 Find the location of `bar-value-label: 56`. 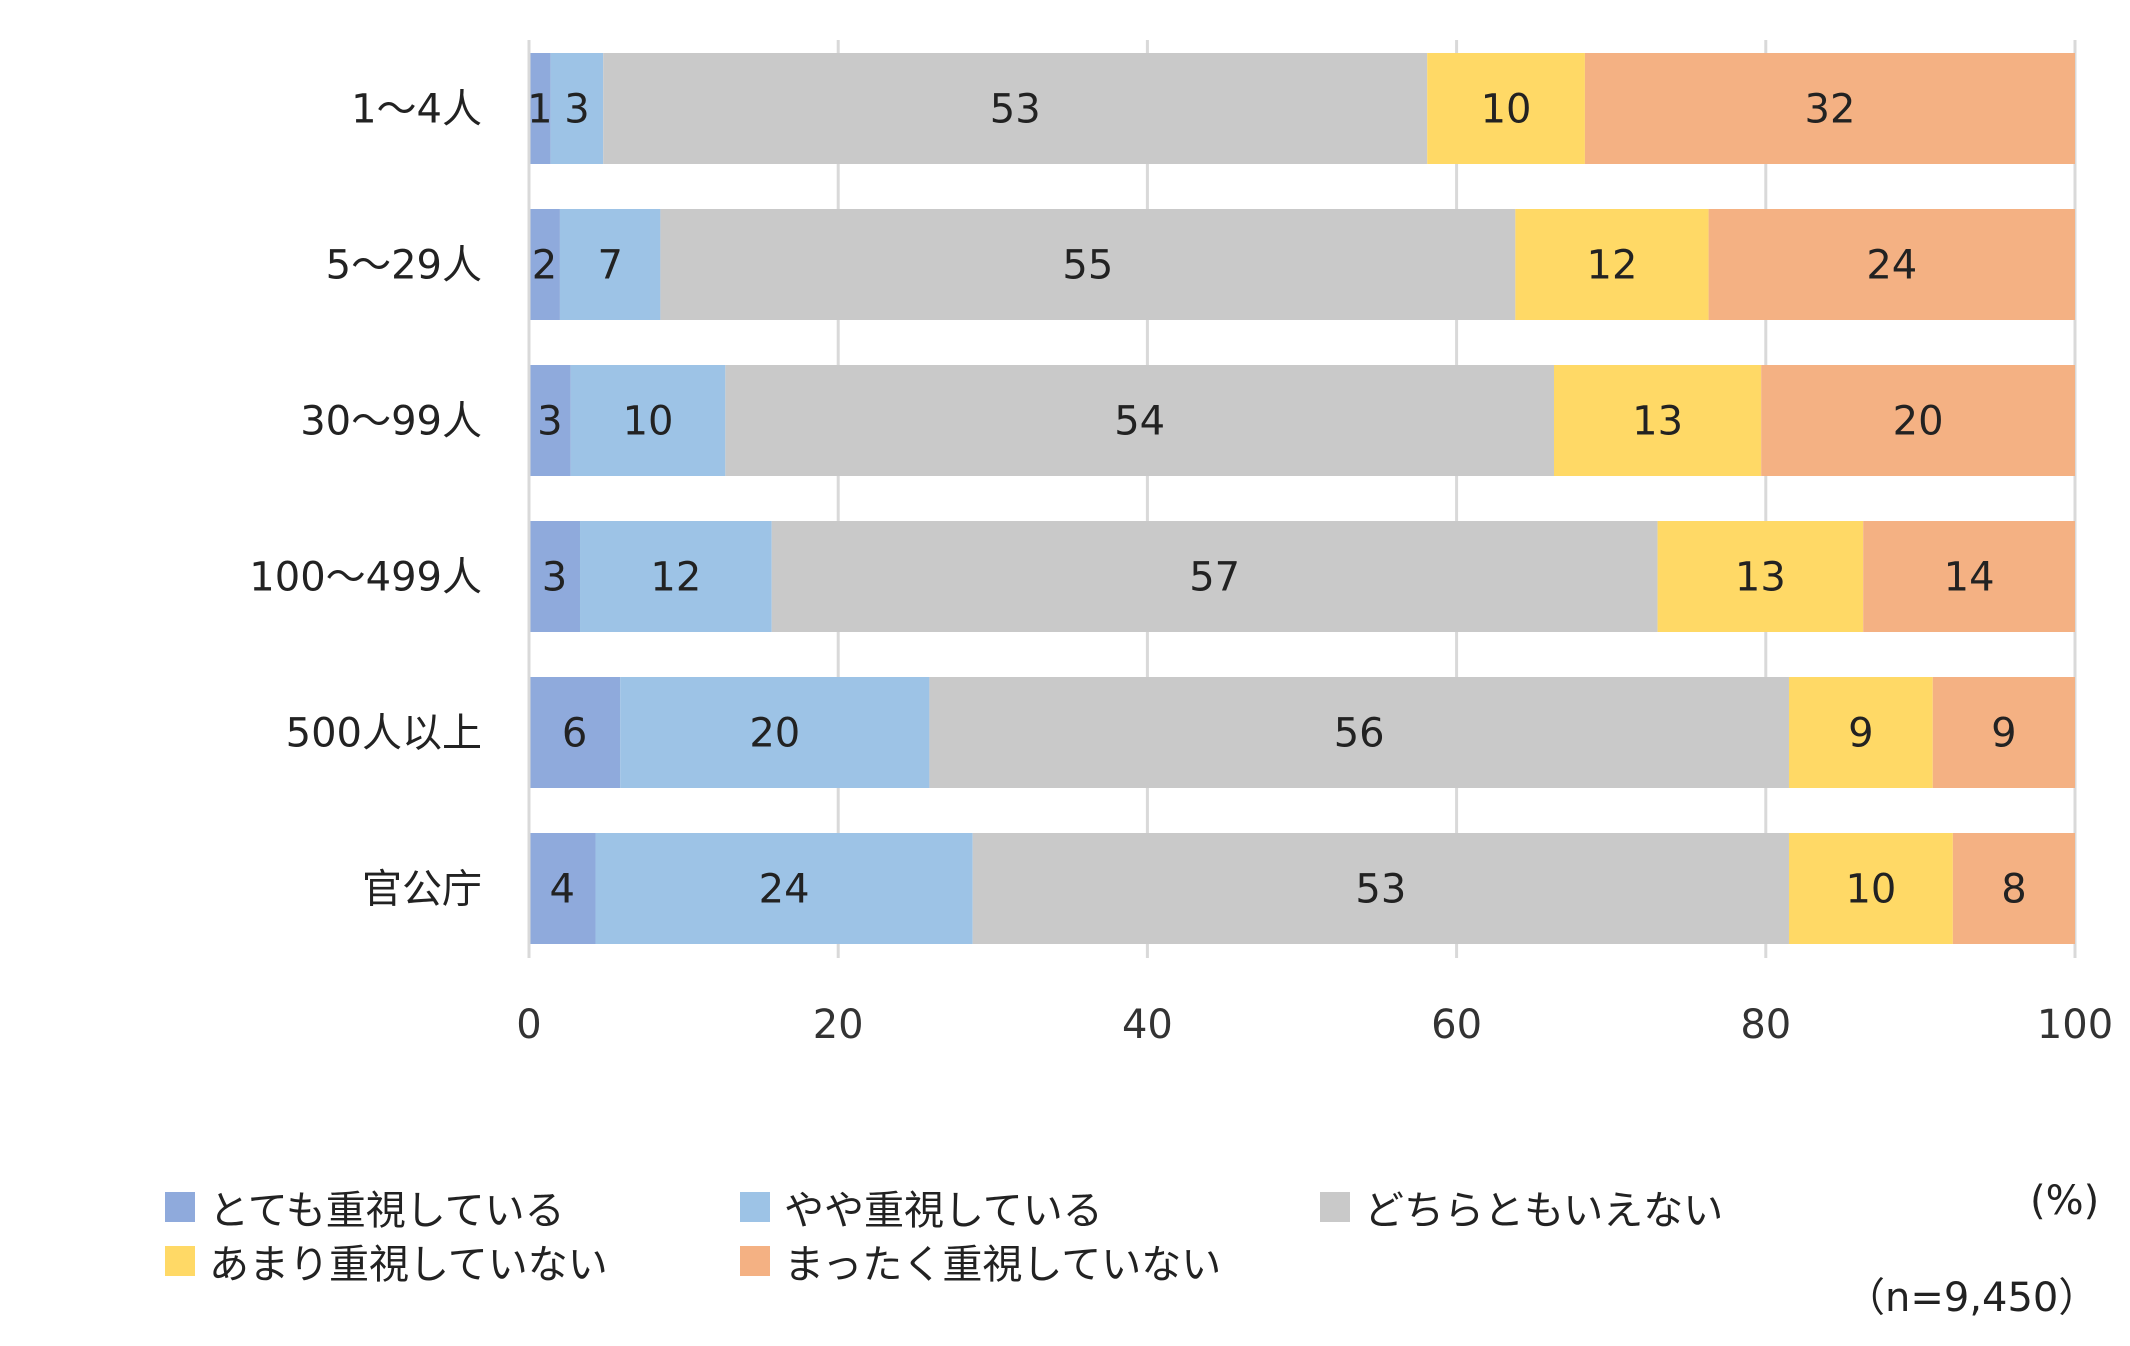

bar-value-label: 56 is located at coordinates (1359, 734).